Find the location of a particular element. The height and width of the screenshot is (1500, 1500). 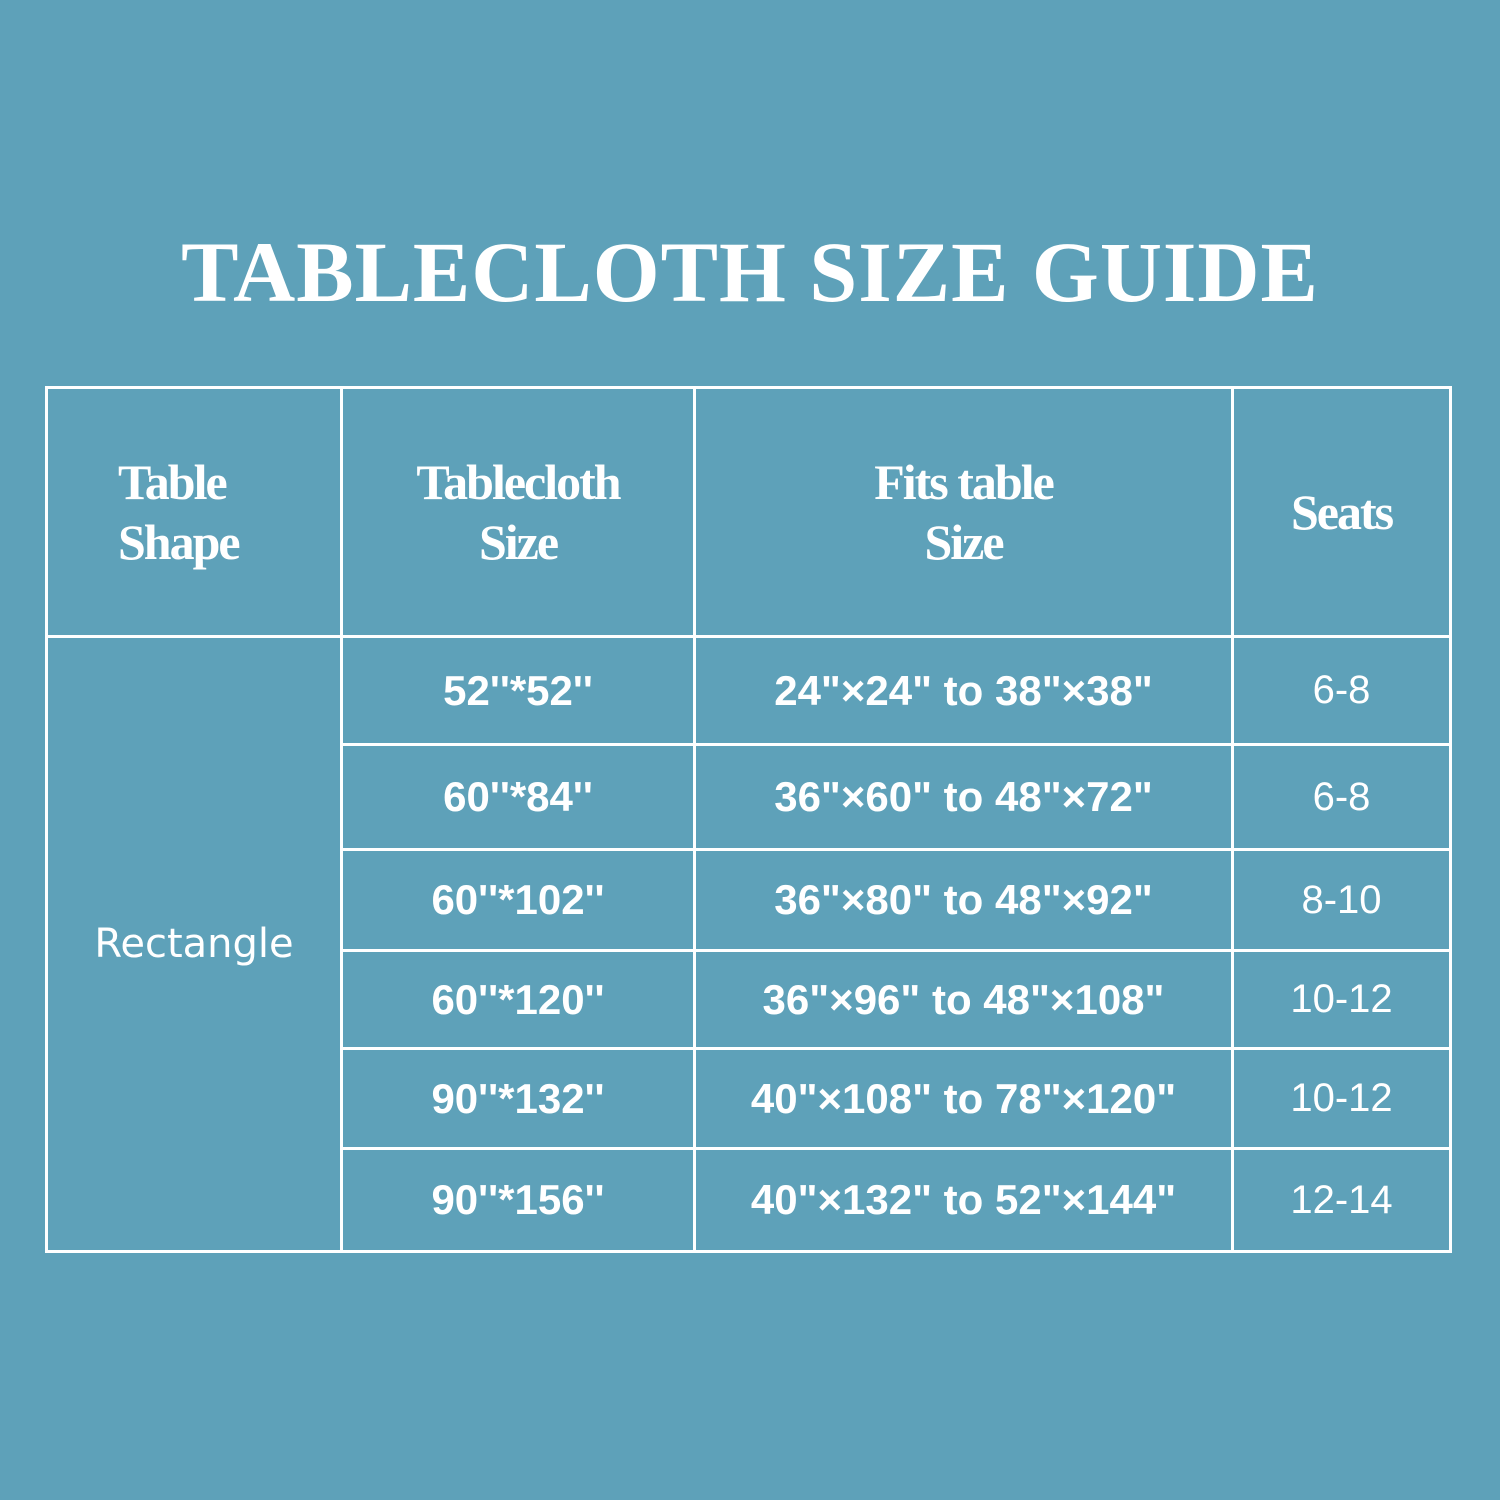

tablecloth-size-cell: 60''*84'' is located at coordinates (518, 797).